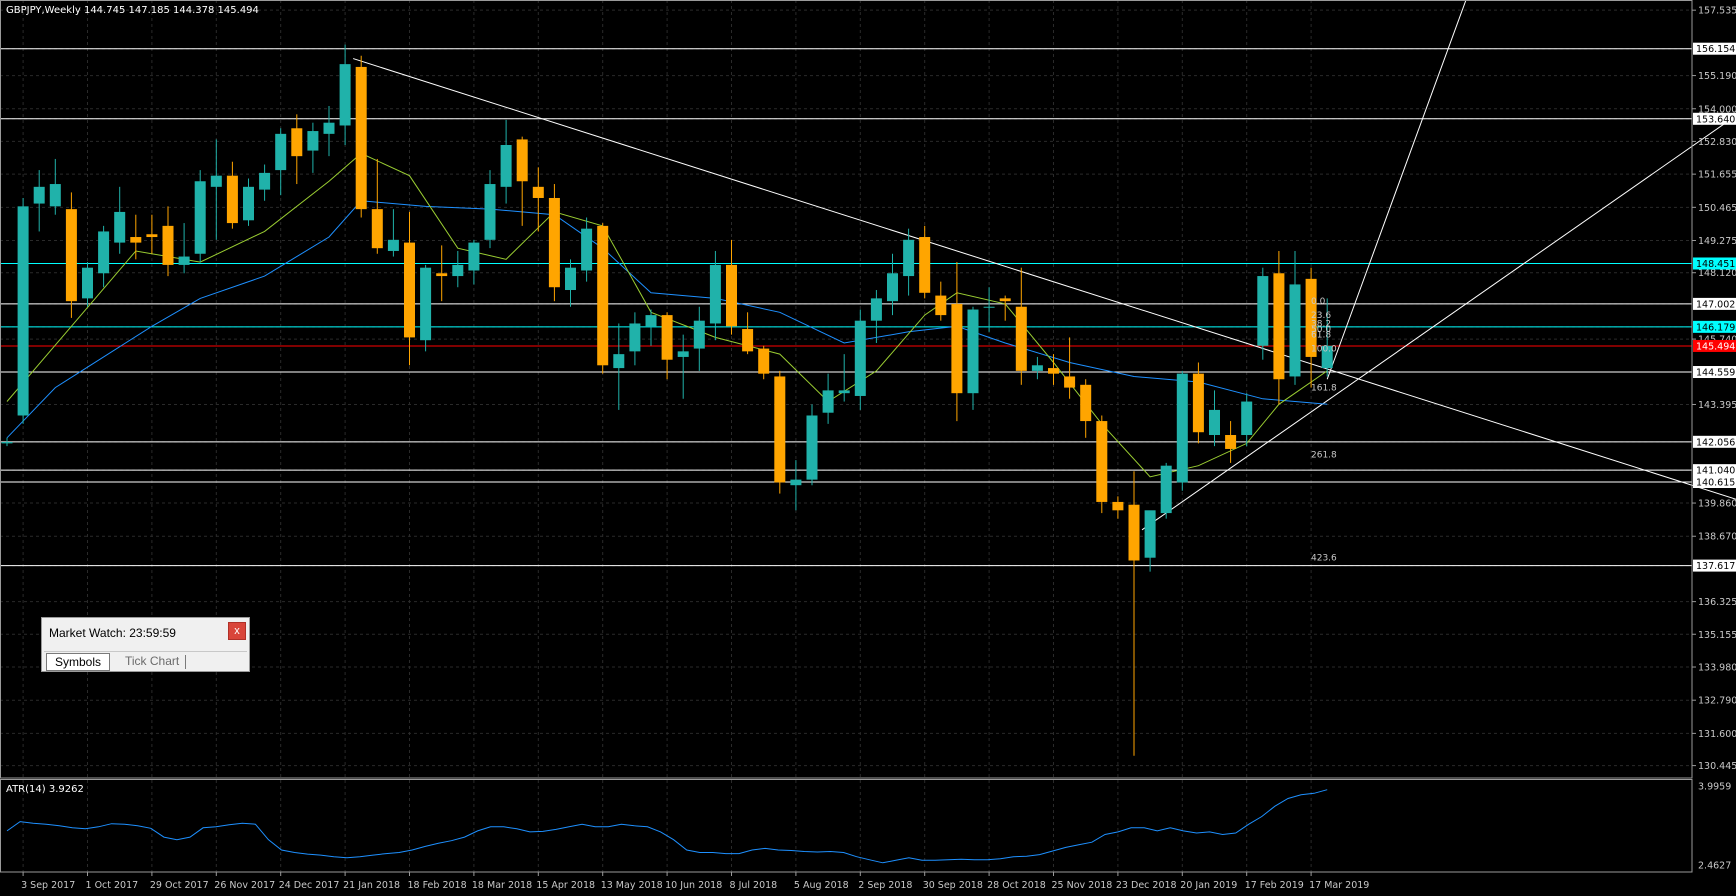 The height and width of the screenshot is (896, 1736). I want to click on price-label: 137.617, so click(1715, 566).